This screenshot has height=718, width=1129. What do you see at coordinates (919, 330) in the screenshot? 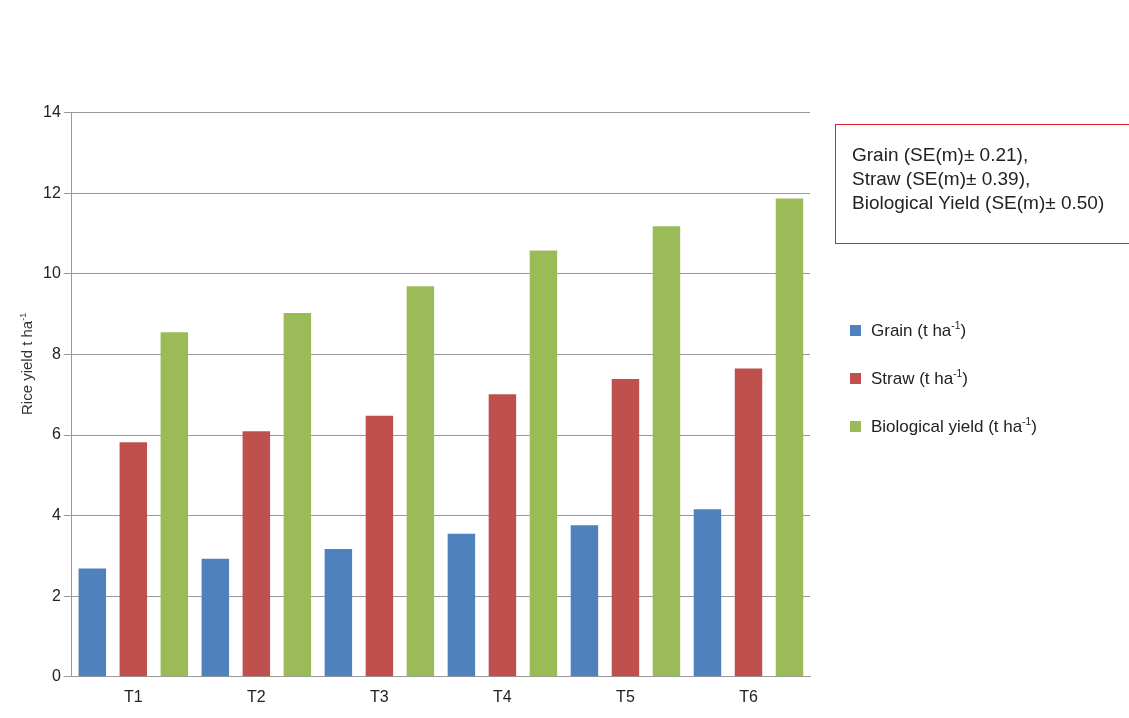
I see `legend-label: Grain (t ha$^{-1}$)` at bounding box center [919, 330].